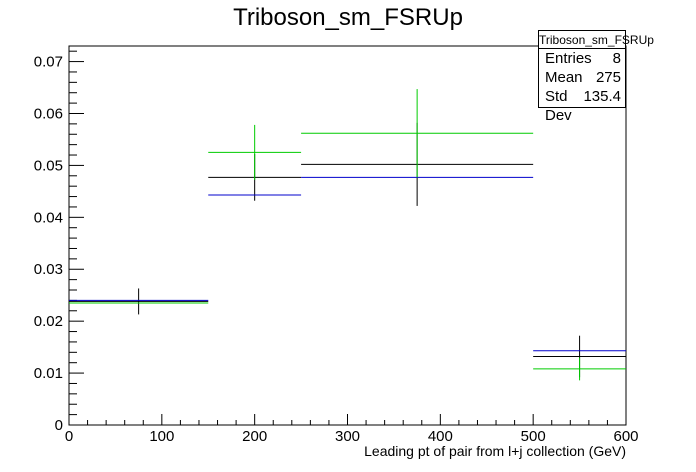  I want to click on stats-mean-label: Mean, so click(564, 77).